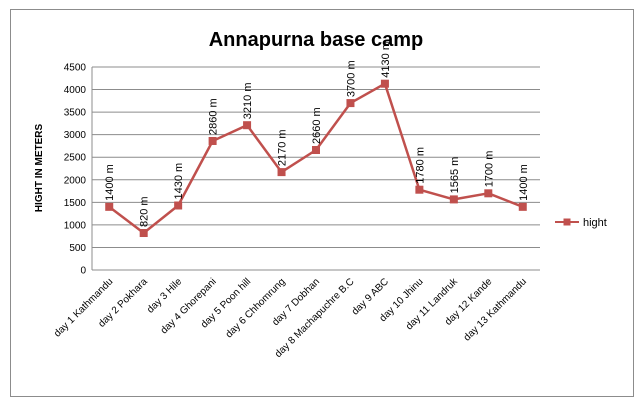 This screenshot has height=406, width=644. Describe the element at coordinates (317, 125) in the screenshot. I see `data-label: 2660 m` at that location.